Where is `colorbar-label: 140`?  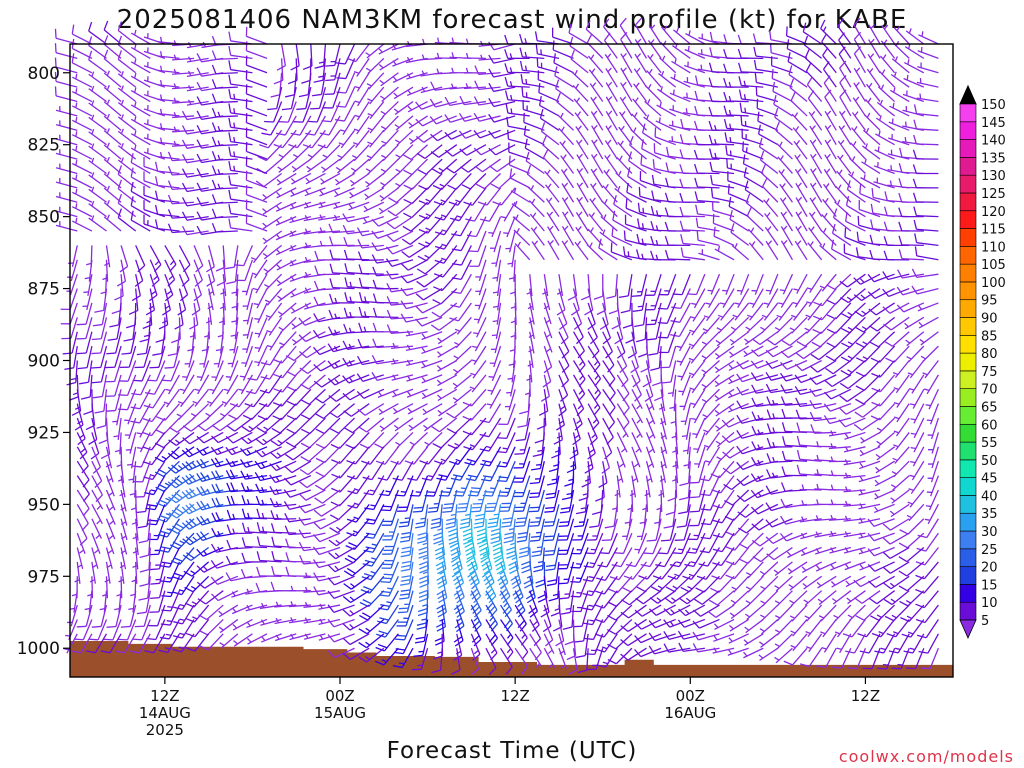
colorbar-label: 140 is located at coordinates (993, 141).